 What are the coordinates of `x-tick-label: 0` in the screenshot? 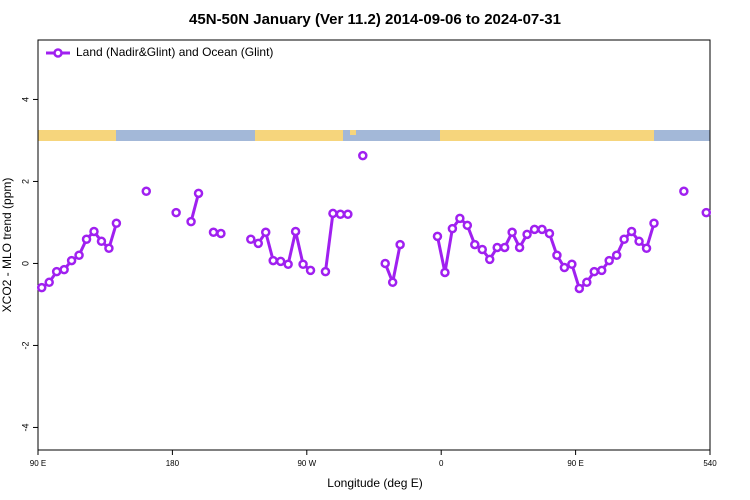 It's located at (441, 463).